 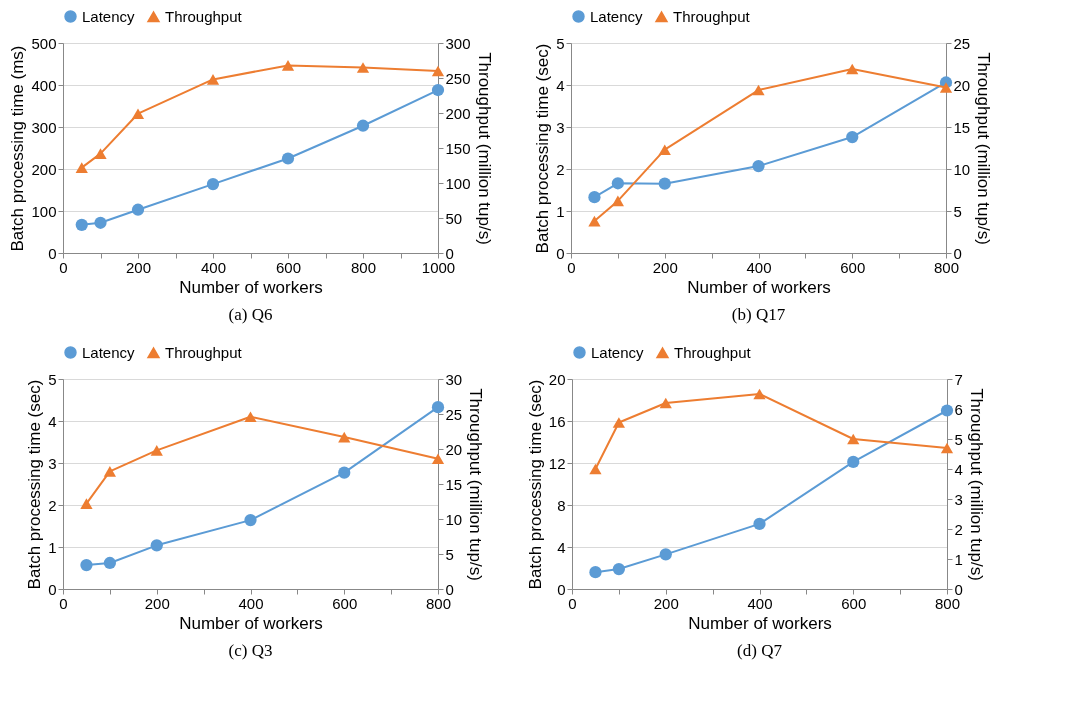 What do you see at coordinates (958, 409) in the screenshot?
I see `y2-tick-label: 6` at bounding box center [958, 409].